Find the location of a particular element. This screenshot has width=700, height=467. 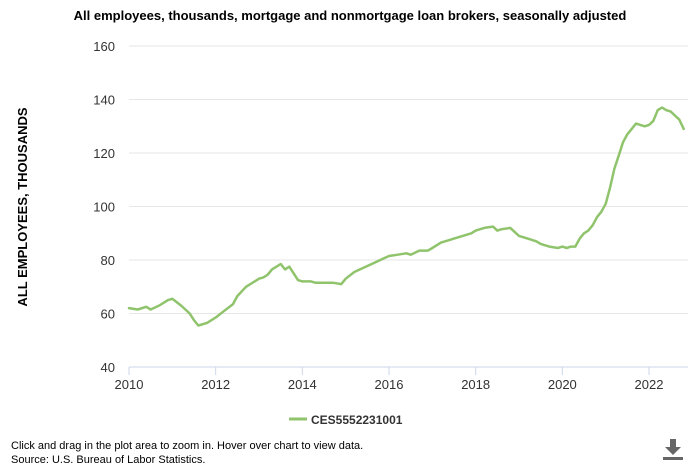

x-tick-label: 2016 is located at coordinates (389, 384).